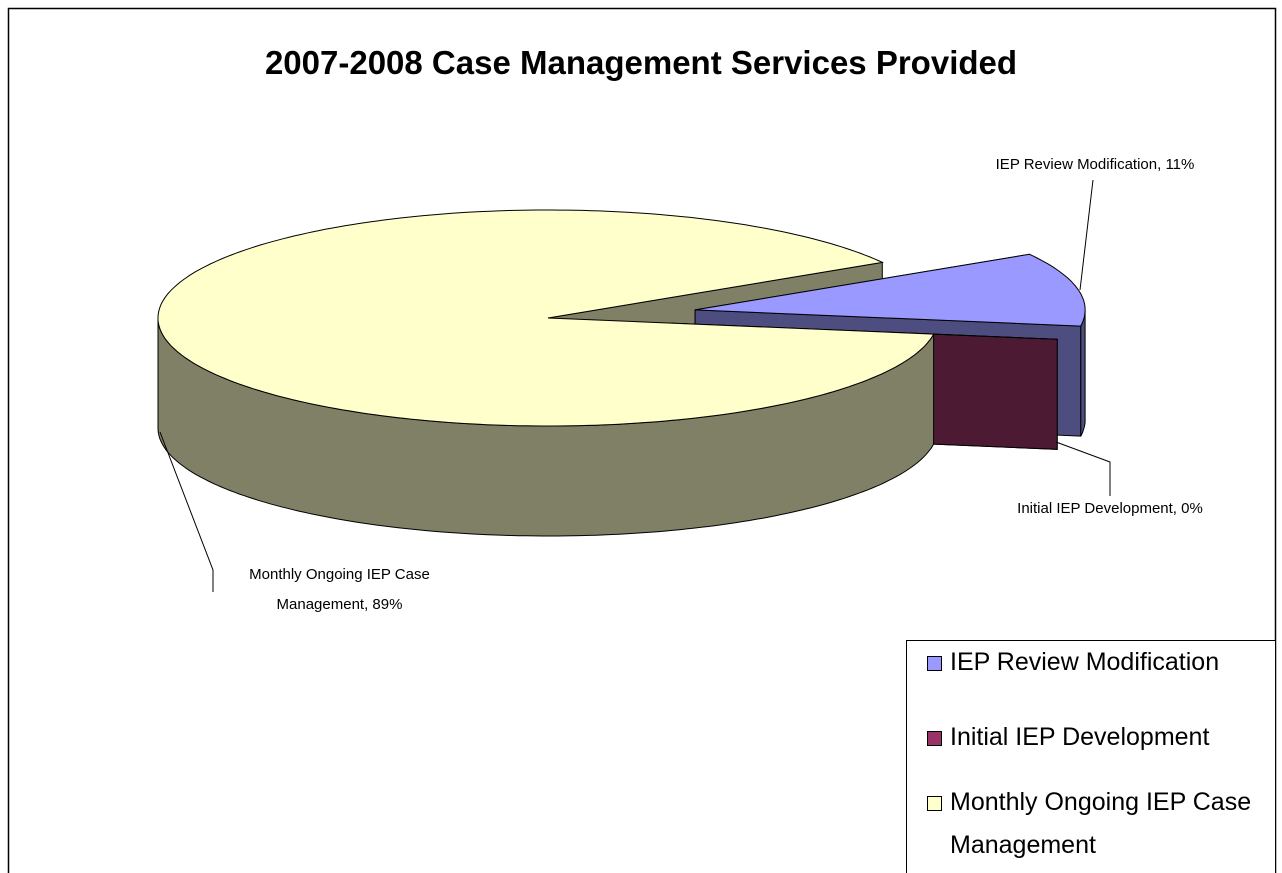 The height and width of the screenshot is (873, 1282). Describe the element at coordinates (339, 589) in the screenshot. I see `data-label: Monthly Ongoing IEP Case Management, 89%` at that location.